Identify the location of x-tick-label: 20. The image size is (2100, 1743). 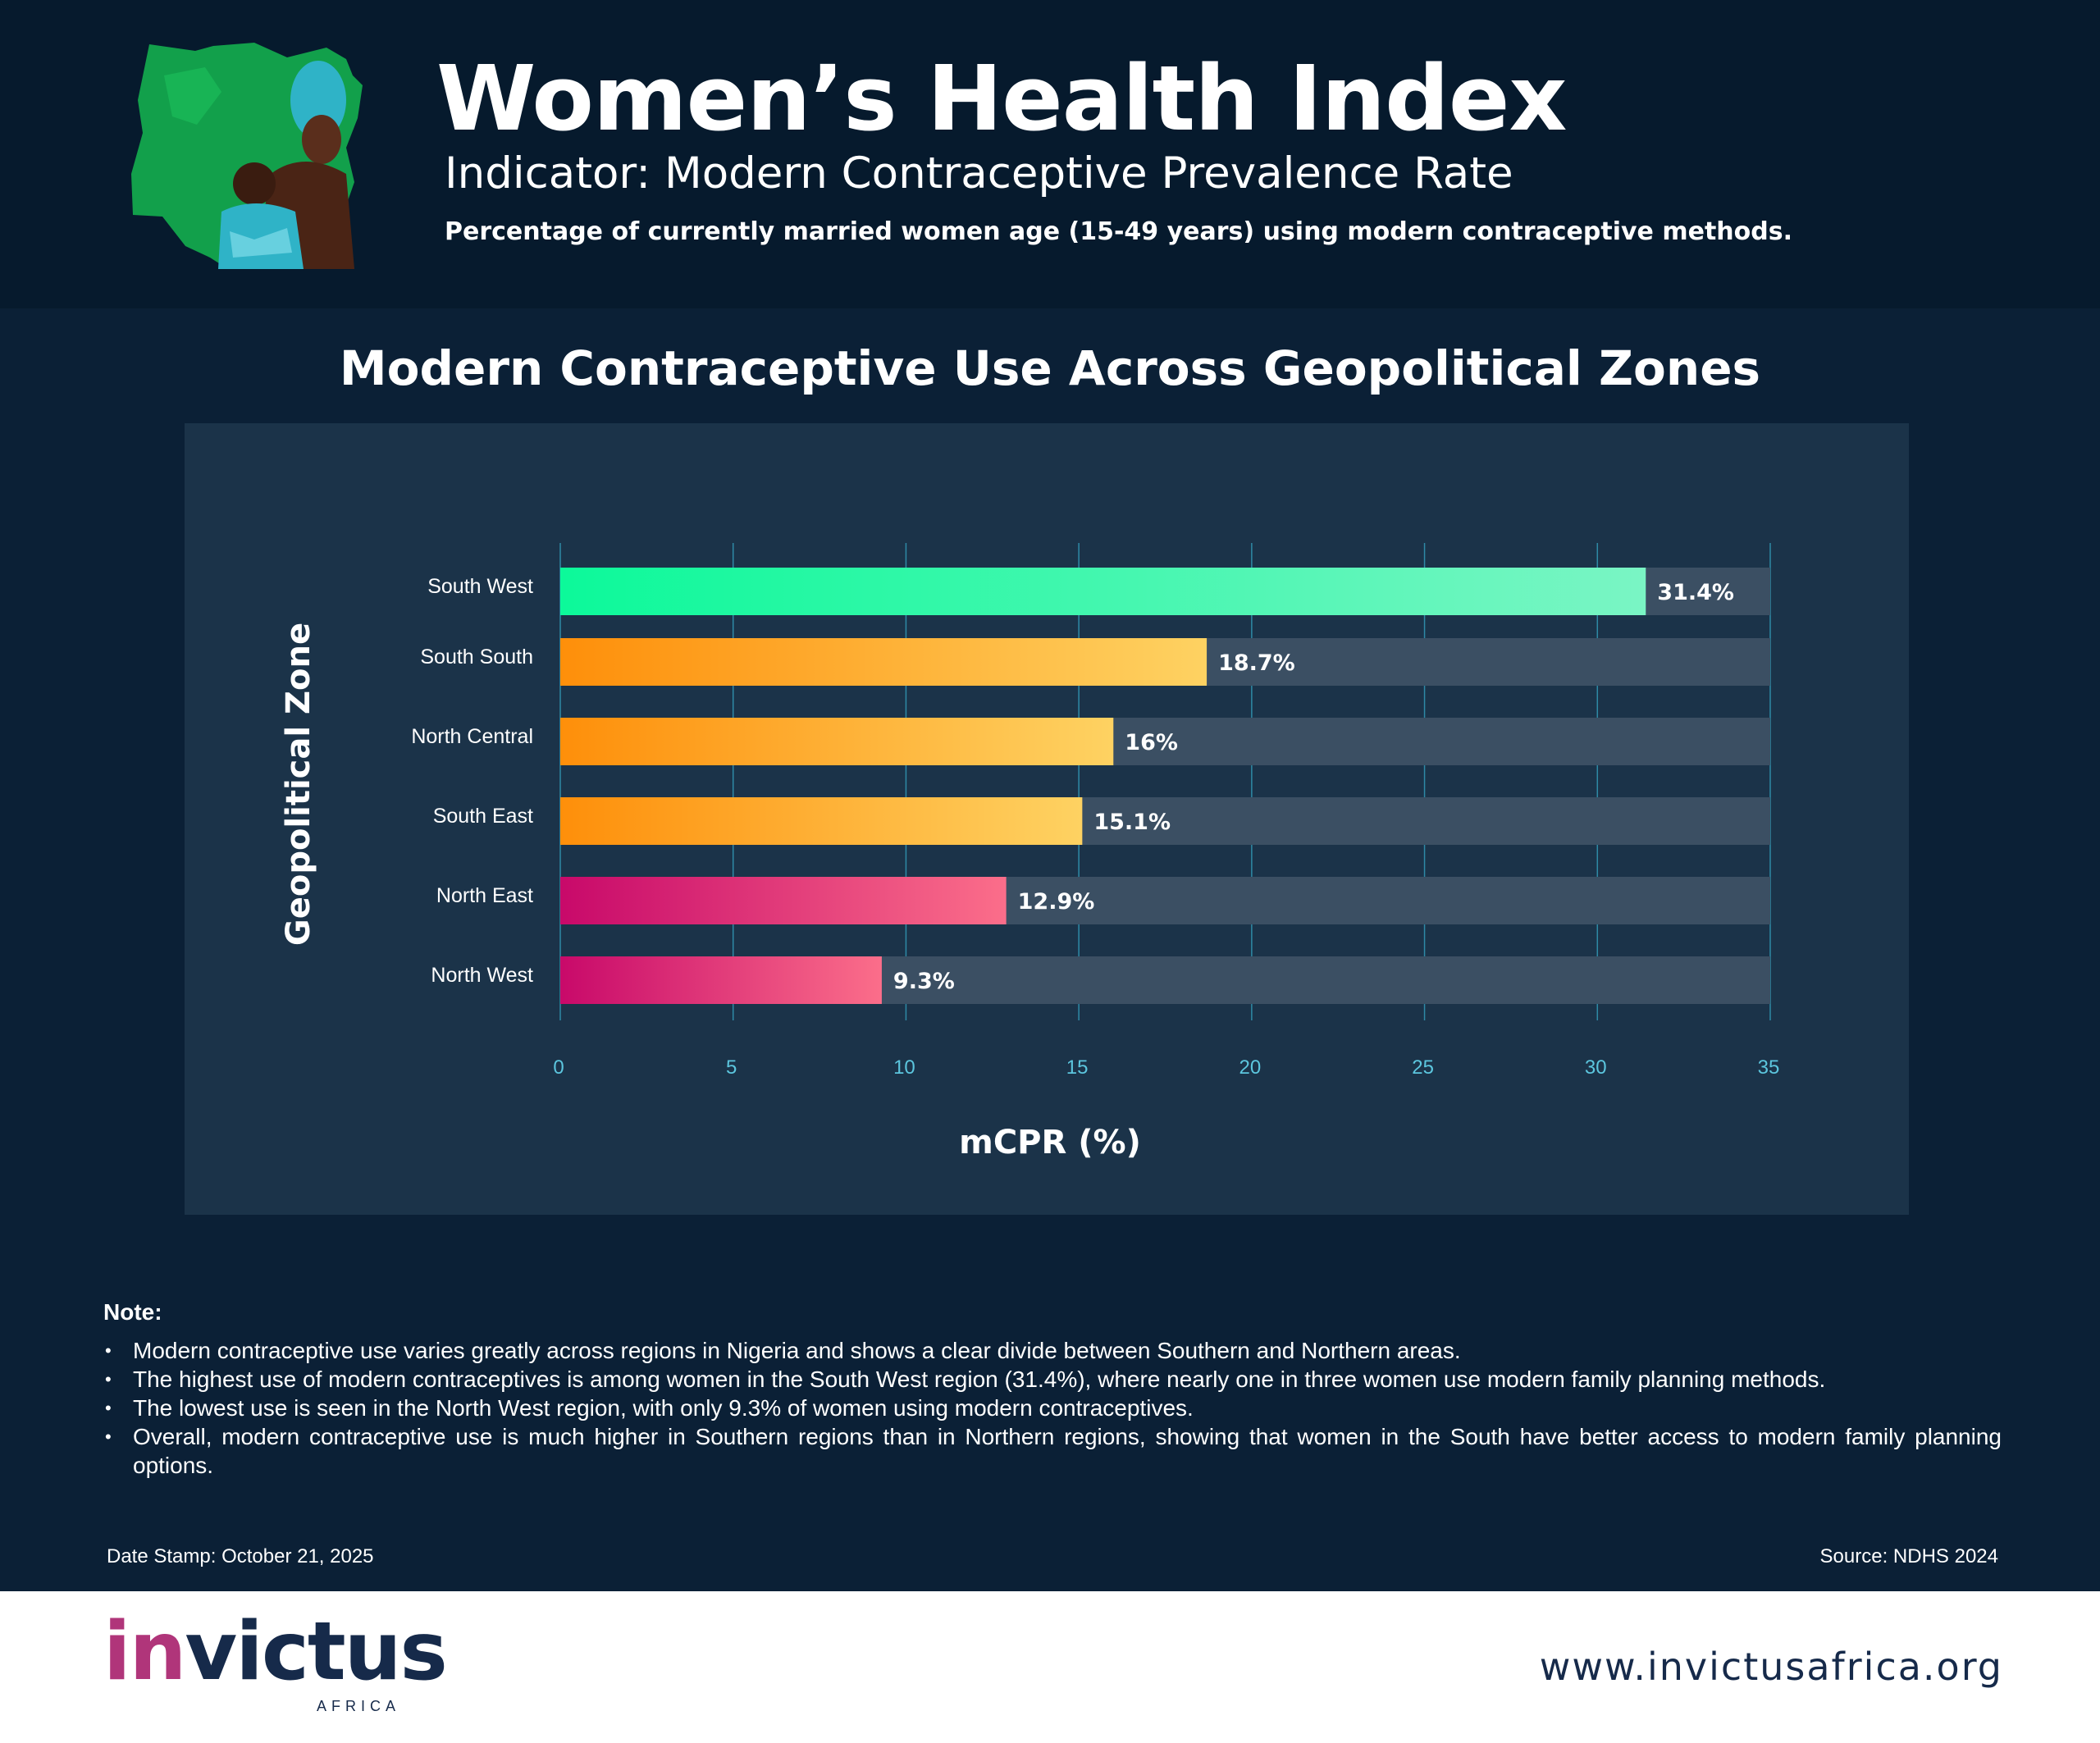
(1250, 1067).